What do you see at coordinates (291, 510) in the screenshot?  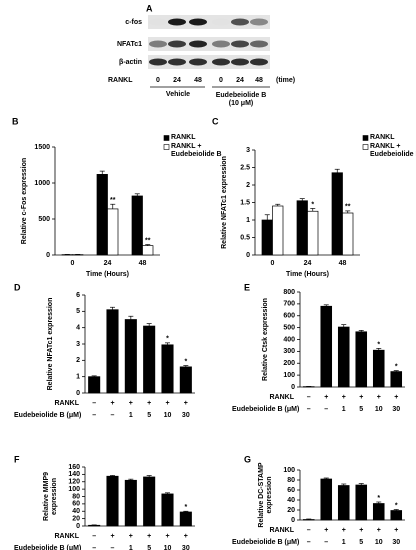 I see `y-tick-label: 20` at bounding box center [291, 510].